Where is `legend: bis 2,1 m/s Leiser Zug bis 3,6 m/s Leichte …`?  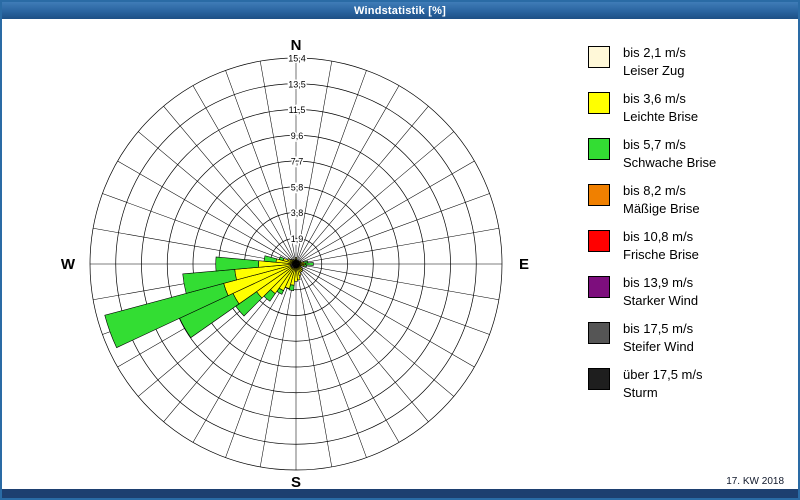
legend: bis 2,1 m/s Leiser Zug bis 3,6 m/s Leichte … is located at coordinates (652, 228).